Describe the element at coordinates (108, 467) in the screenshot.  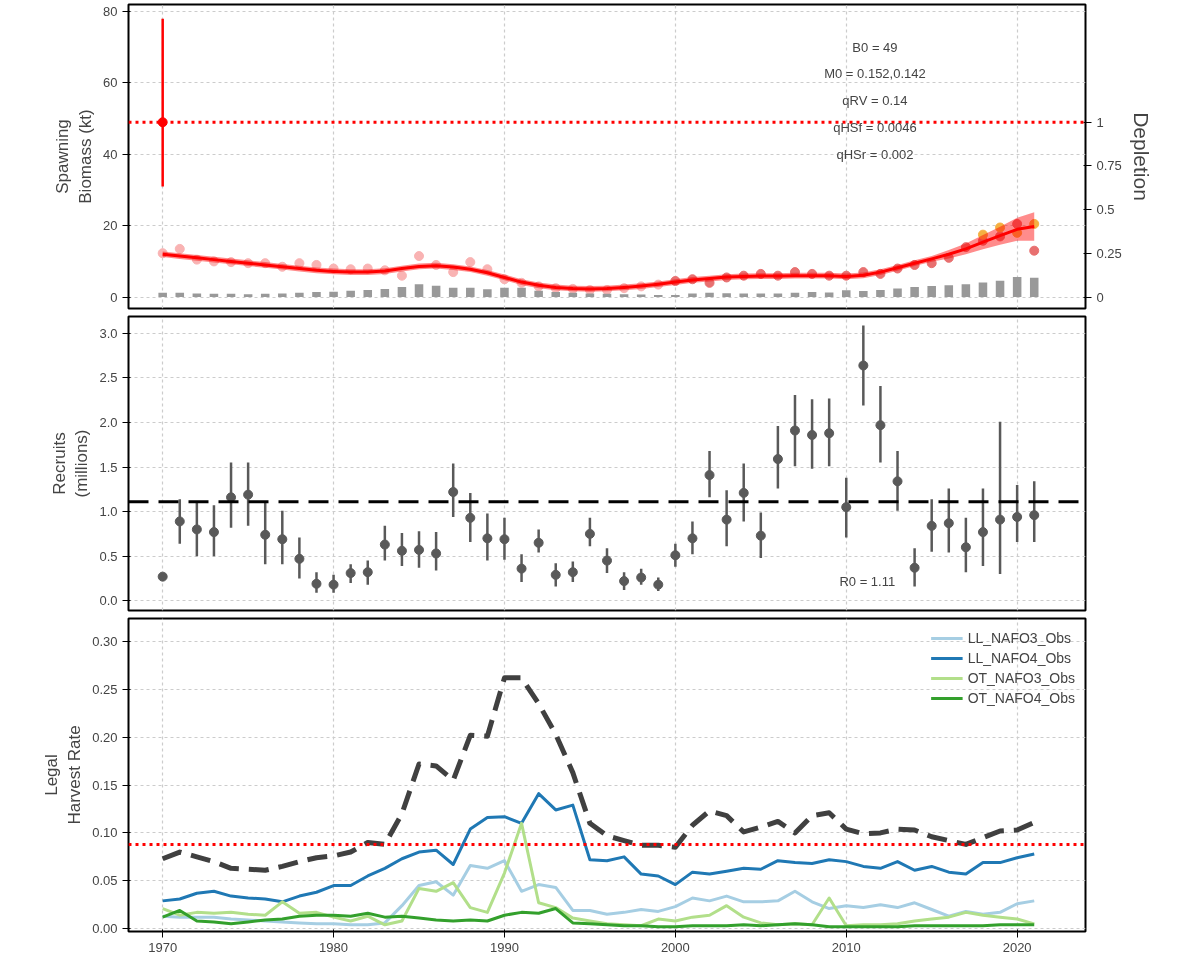
I see `y-tick-label: 1.5` at that location.